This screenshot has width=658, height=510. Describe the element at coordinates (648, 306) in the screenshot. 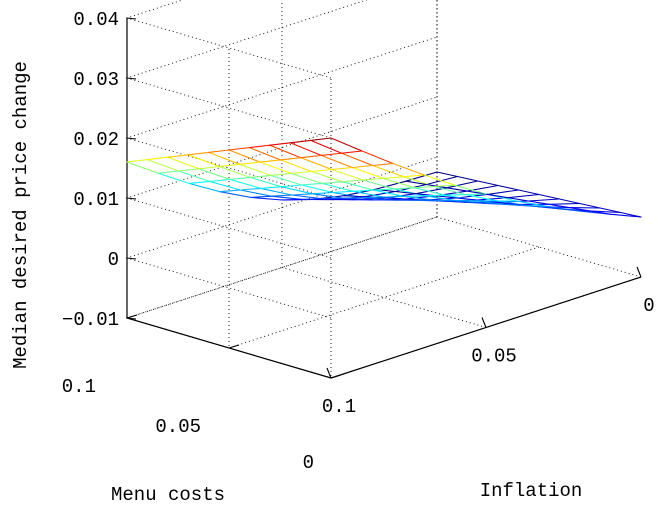

I see `x-tick-label: 0` at that location.